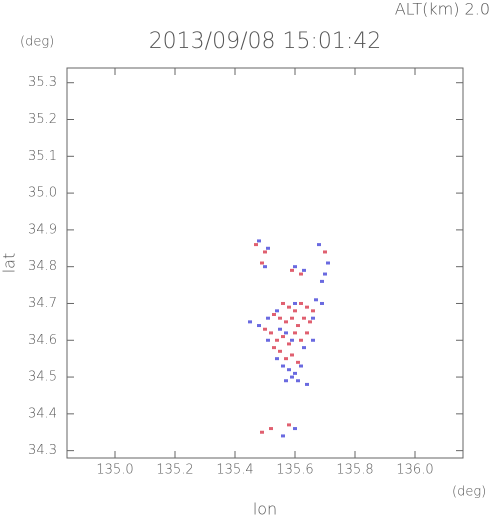 The width and height of the screenshot is (491, 521). I want to click on x-unit: (deg), so click(469, 492).